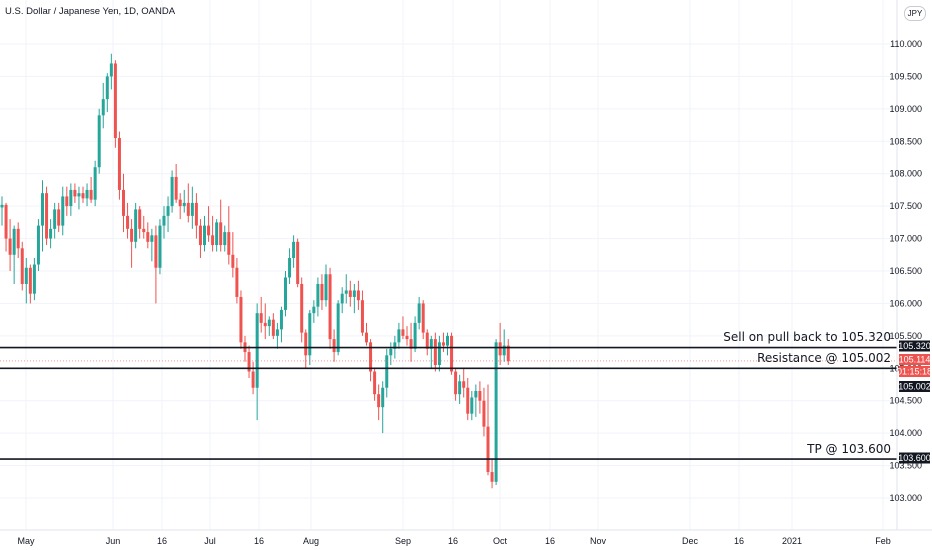  I want to click on y-tick-label: 103.500, so click(905, 466).